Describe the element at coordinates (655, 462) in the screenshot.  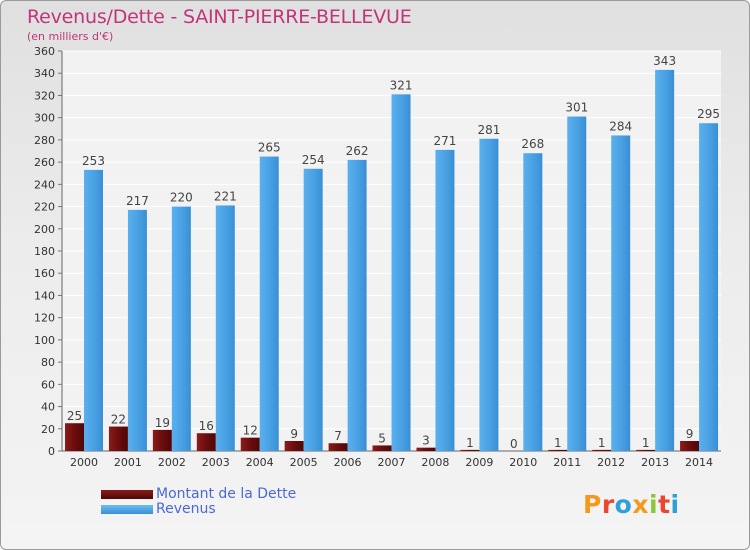
I see `x-tick-label: 2013` at that location.